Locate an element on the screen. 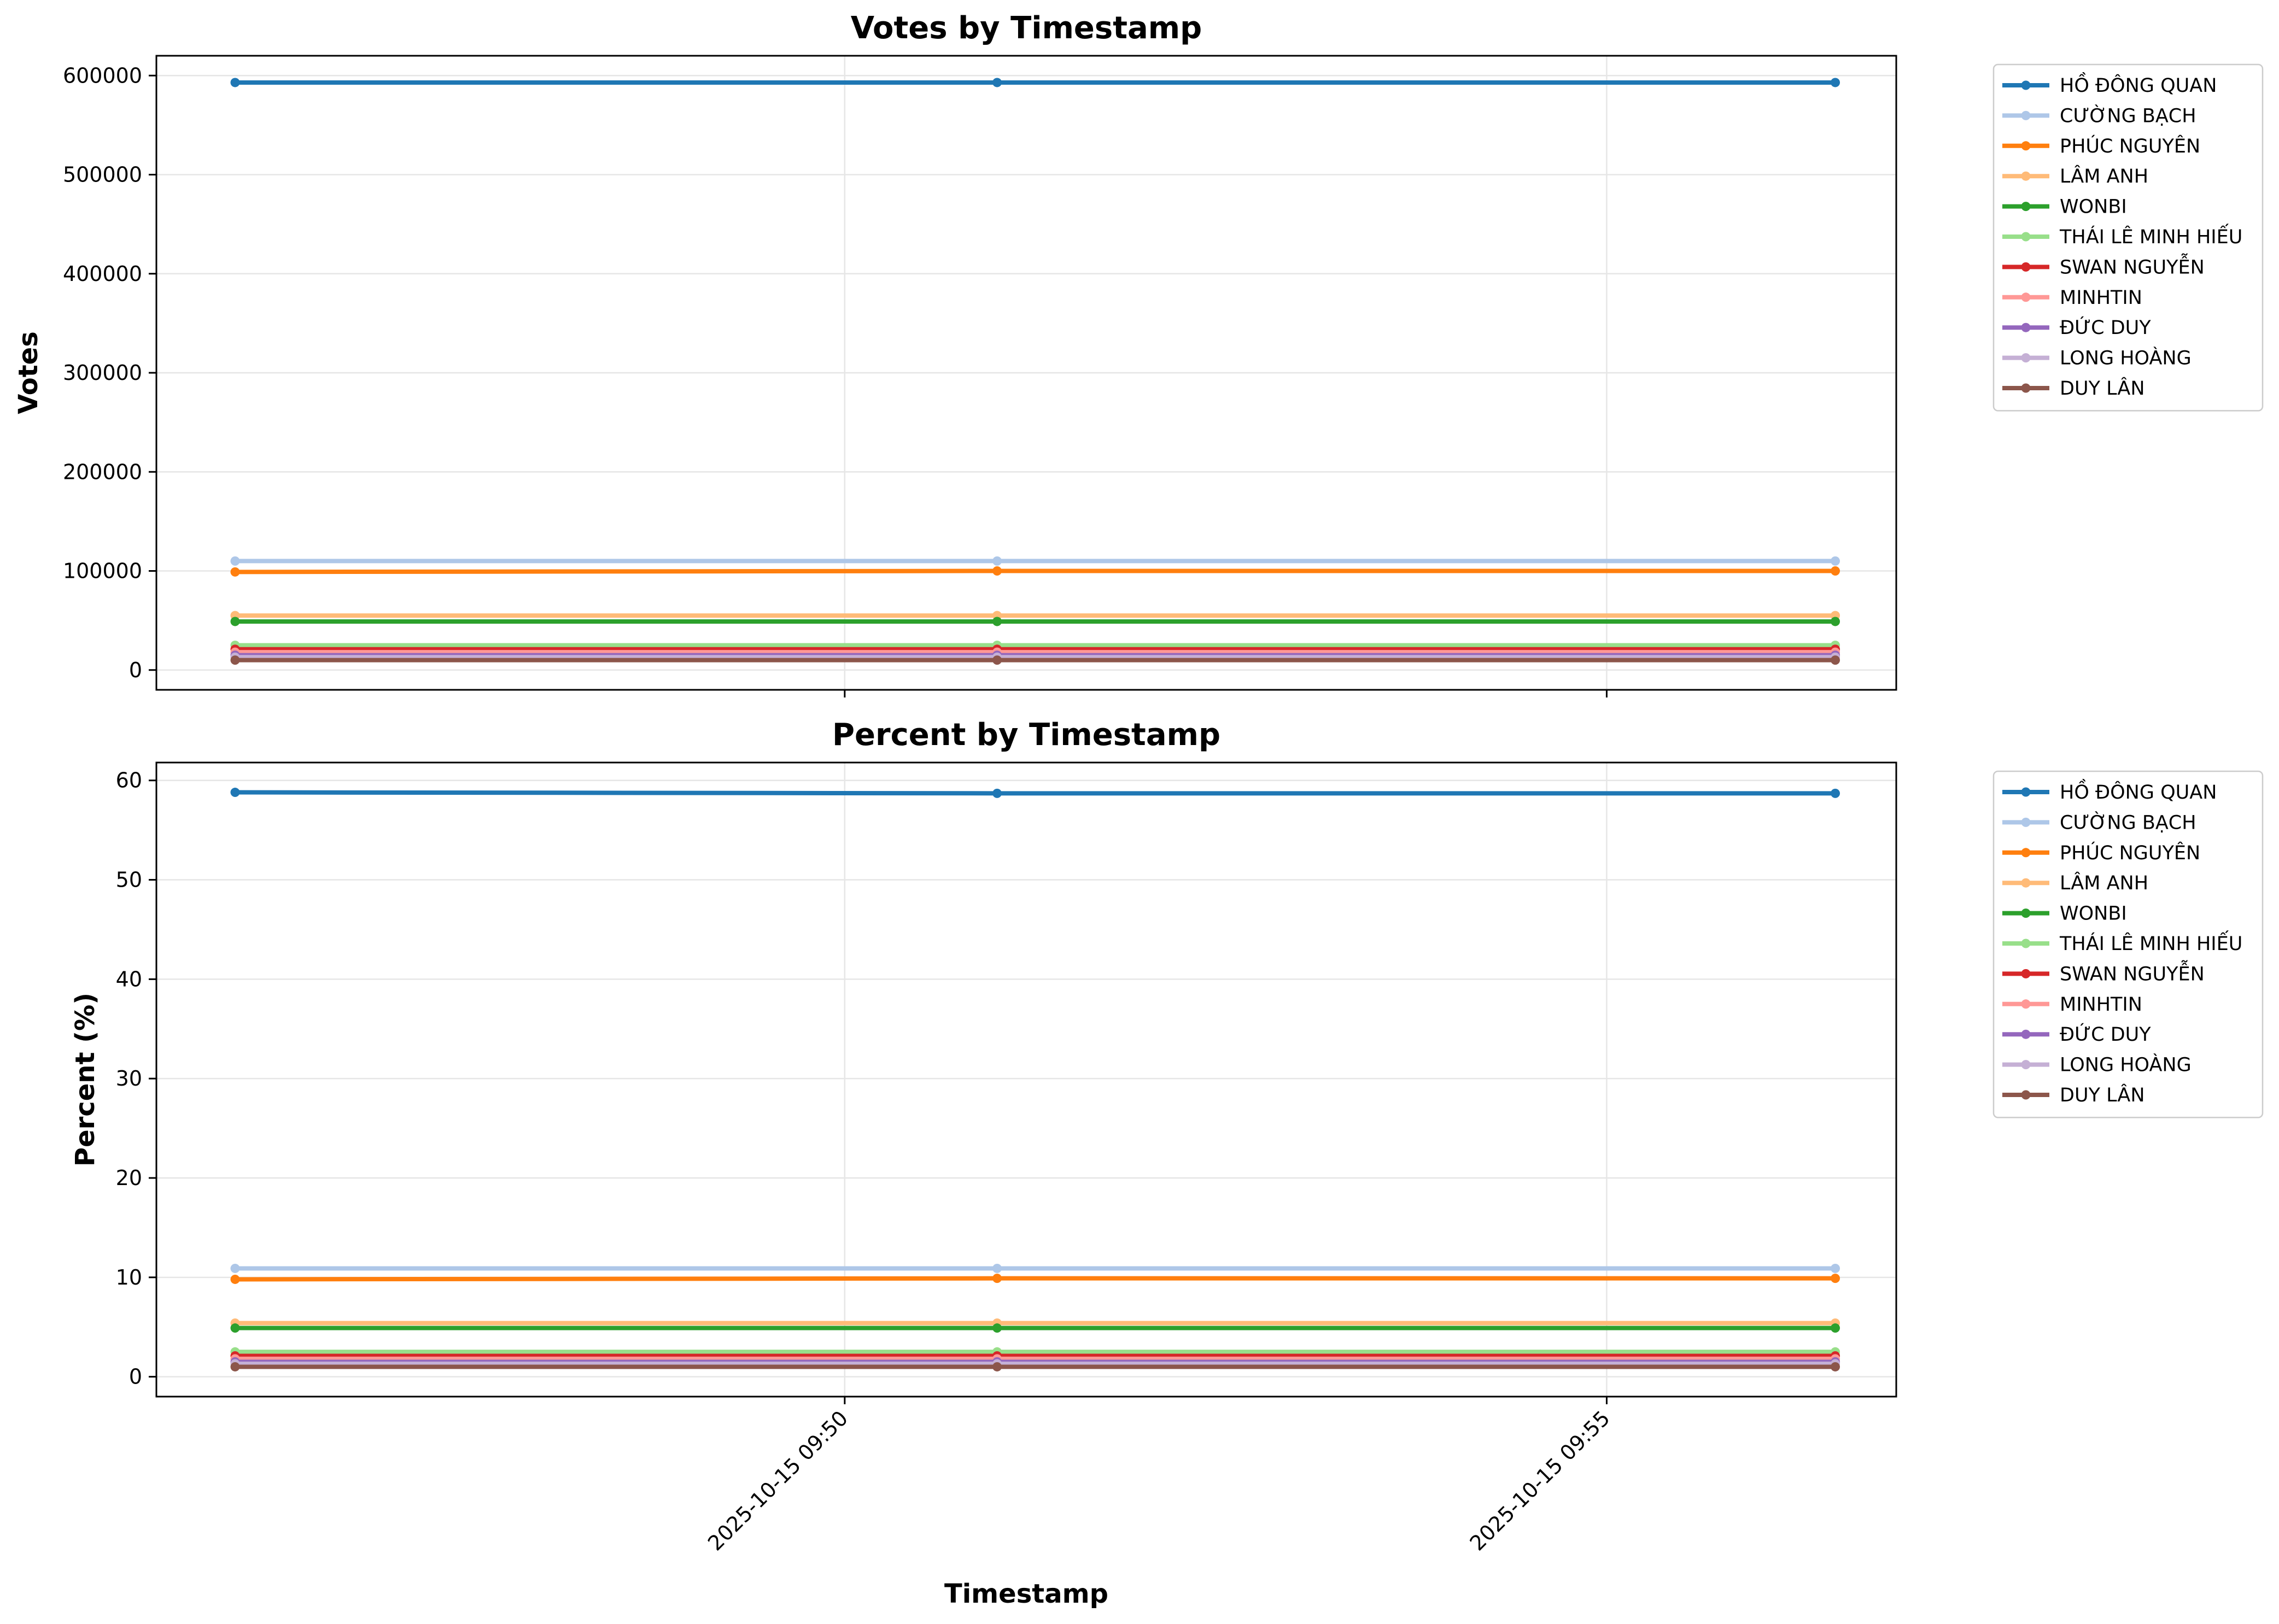 The height and width of the screenshot is (1624, 2279). y-tick-label: 200000 is located at coordinates (102, 472).